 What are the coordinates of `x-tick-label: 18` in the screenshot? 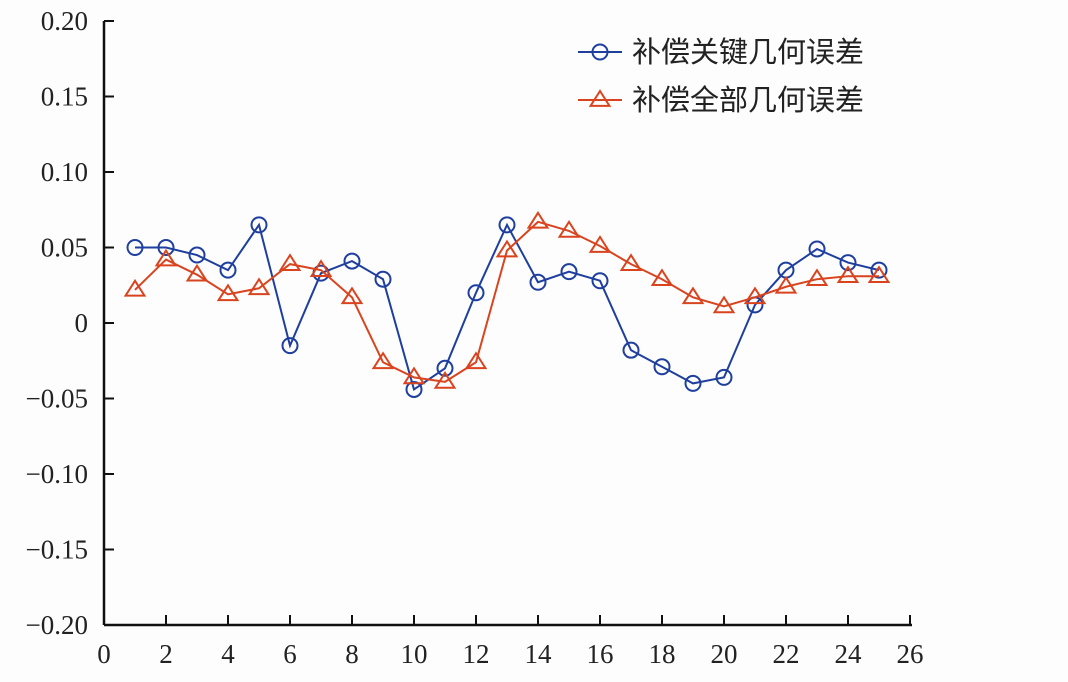 It's located at (662, 654).